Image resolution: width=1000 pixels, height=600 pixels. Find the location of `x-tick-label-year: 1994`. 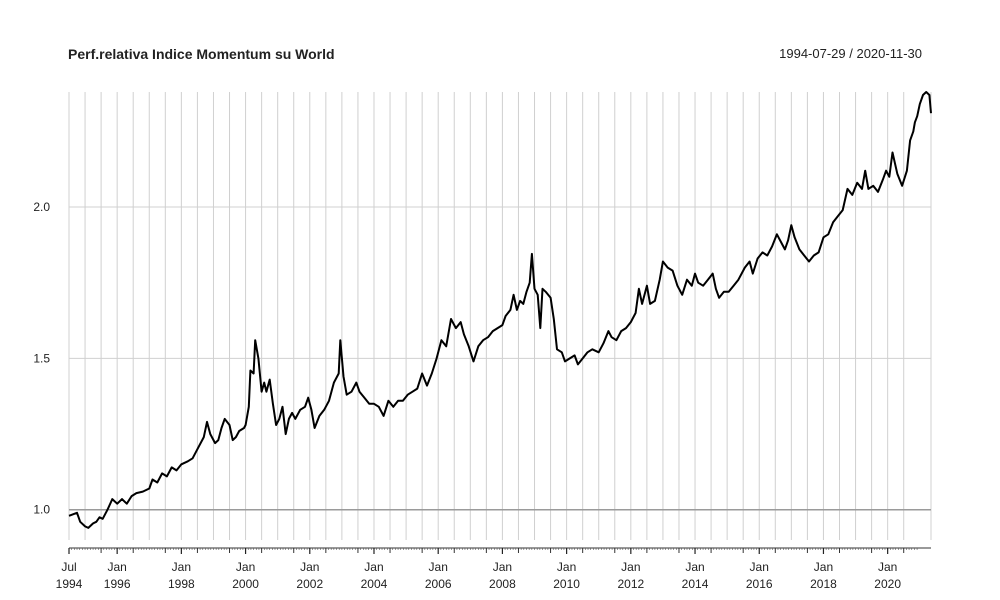

x-tick-label-year: 1994 is located at coordinates (69, 584).